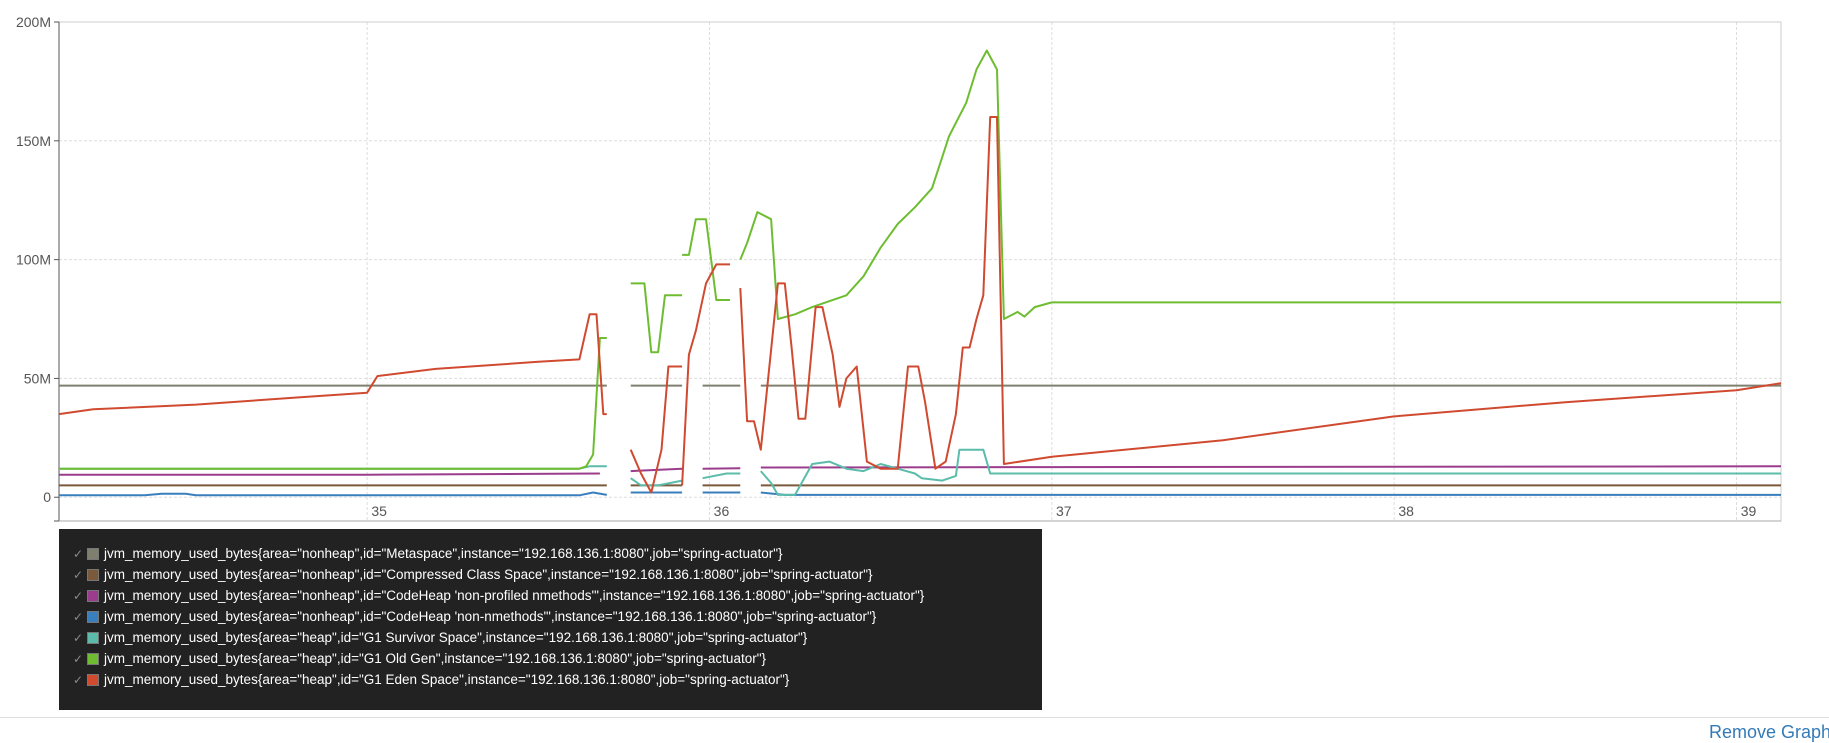  Describe the element at coordinates (37, 378) in the screenshot. I see `y-tick-label: 50M` at that location.